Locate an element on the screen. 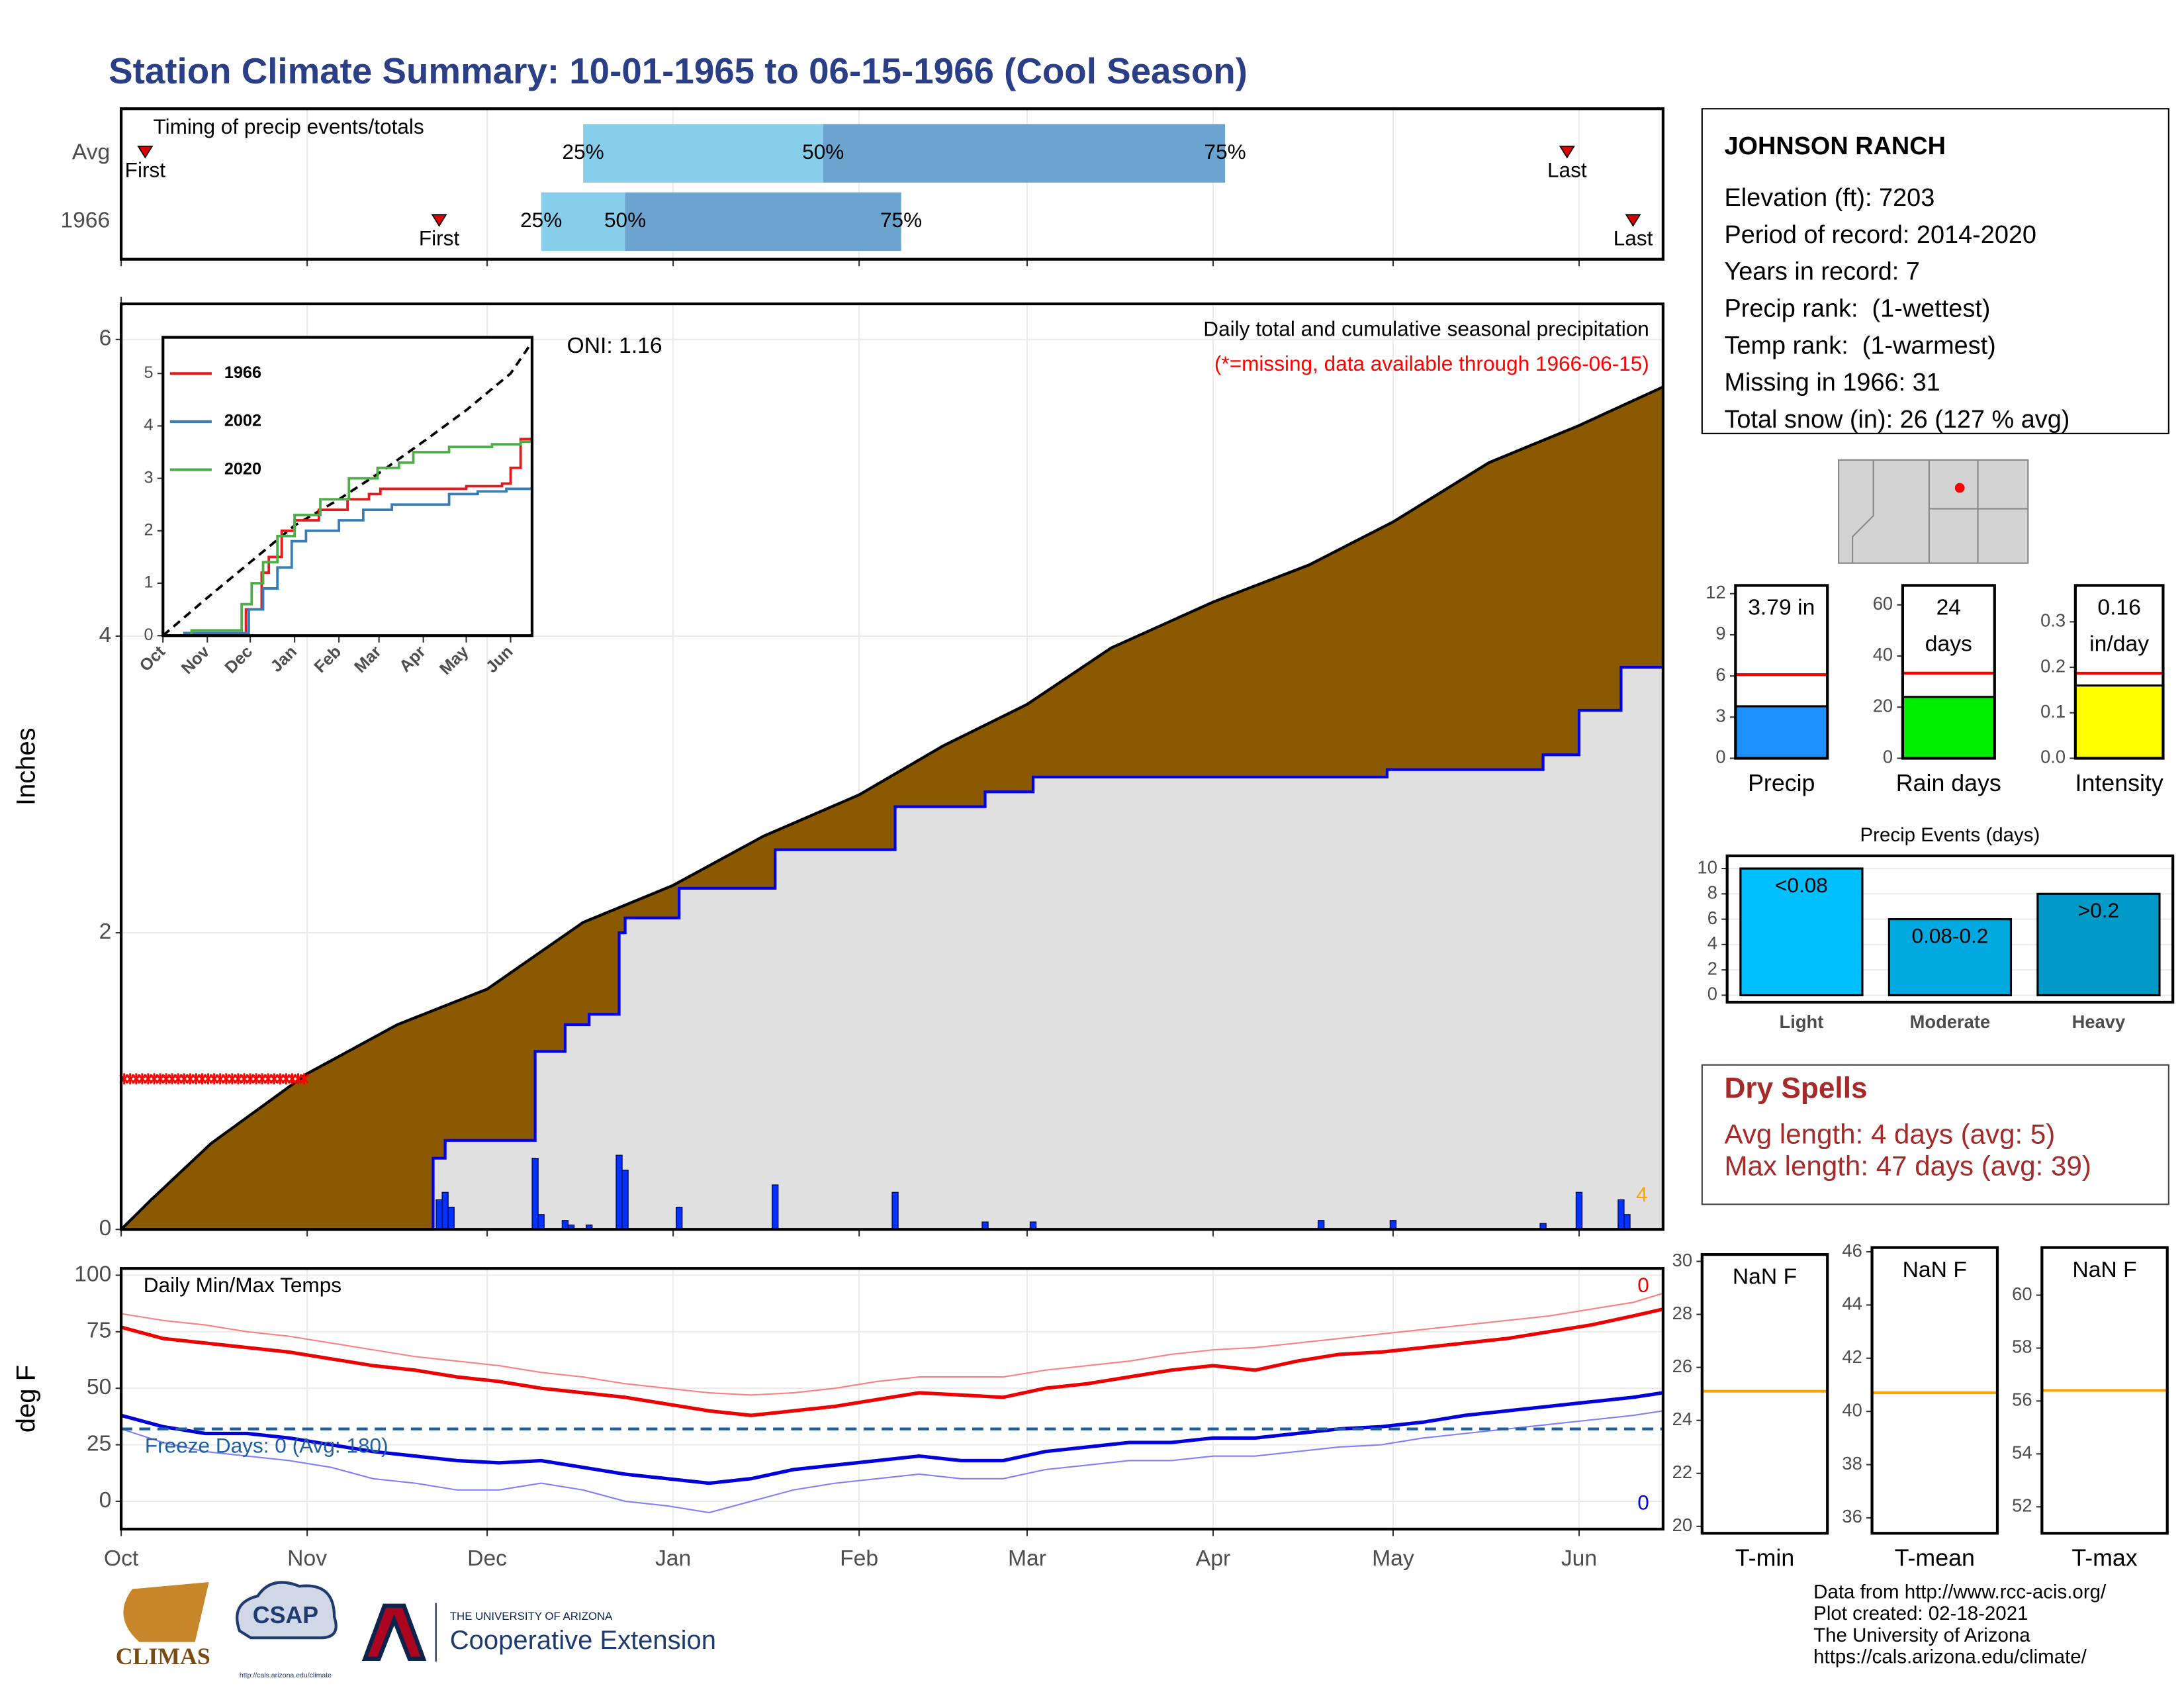 Image resolution: width=2184 pixels, height=1688 pixels. csap-url: http://cals.arizona.edu/climate is located at coordinates (286, 1675).